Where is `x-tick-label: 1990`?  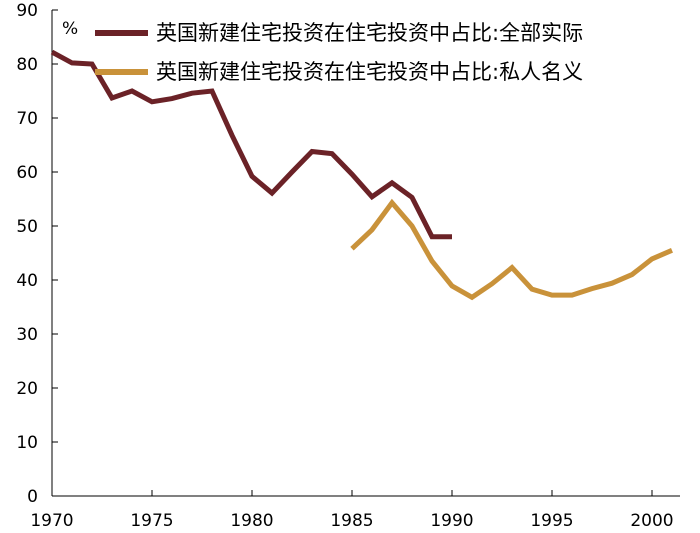 x-tick-label: 1990 is located at coordinates (451, 521).